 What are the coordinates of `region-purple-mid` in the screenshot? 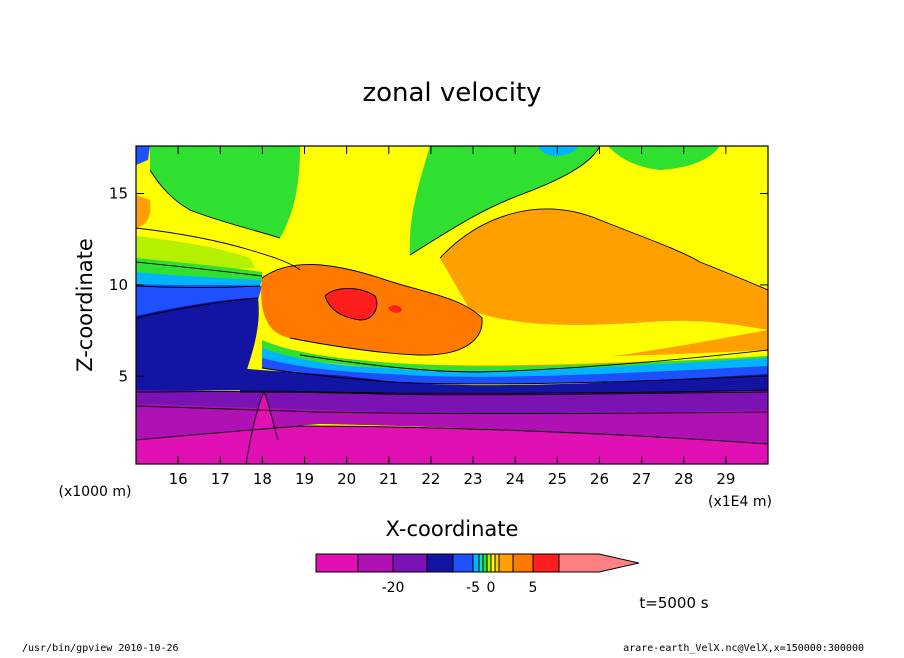 It's located at (452, 424).